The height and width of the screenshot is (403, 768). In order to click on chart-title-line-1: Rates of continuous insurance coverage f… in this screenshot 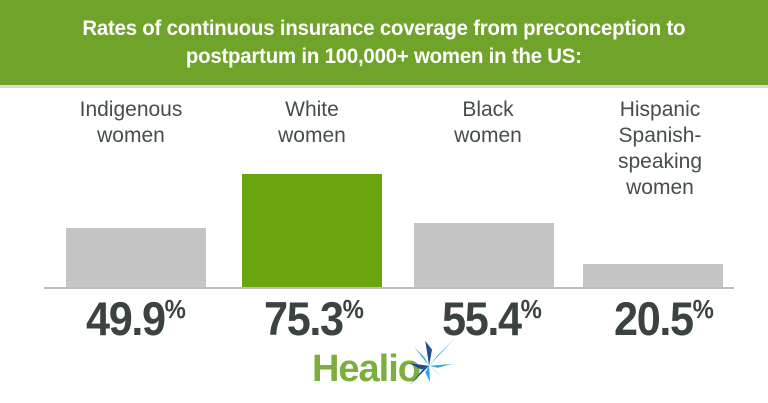, I will do `click(384, 28)`.